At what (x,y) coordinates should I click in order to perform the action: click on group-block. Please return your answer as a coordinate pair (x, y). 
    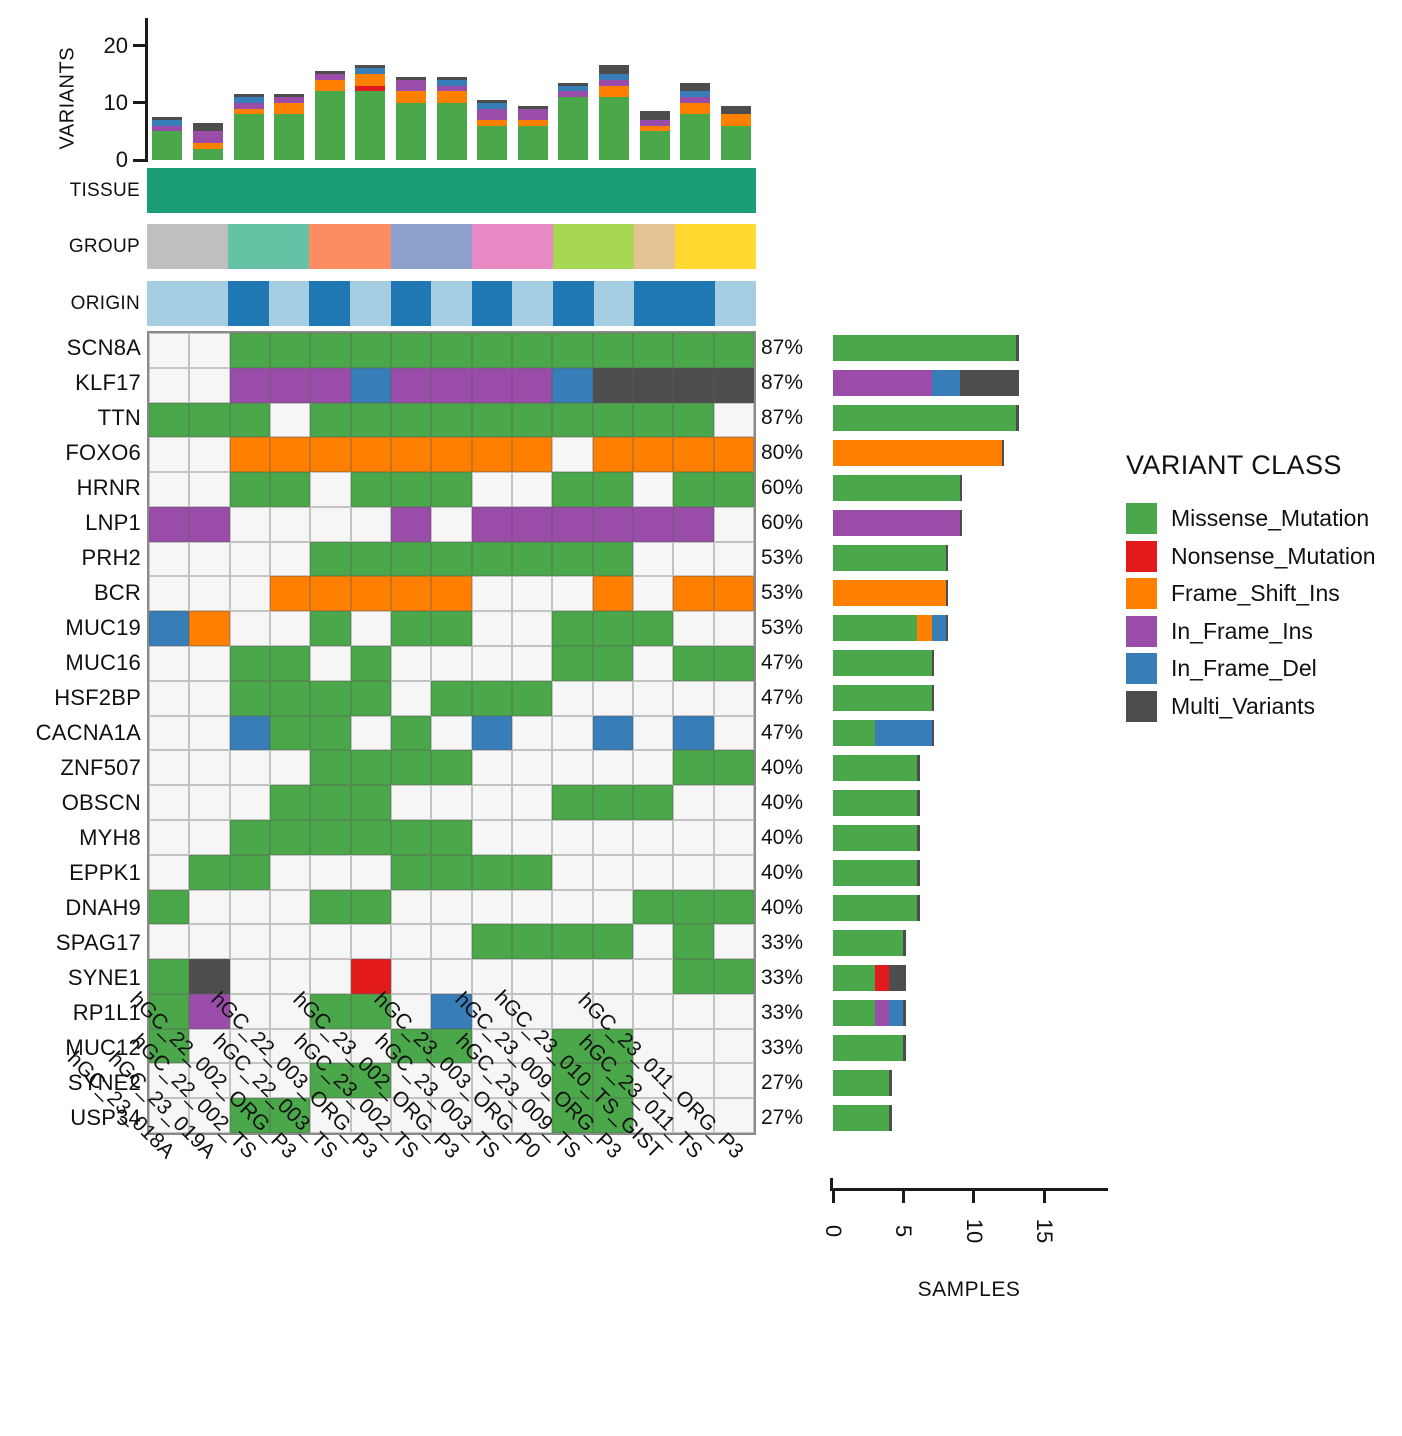
    Looking at the image, I should click on (188, 246).